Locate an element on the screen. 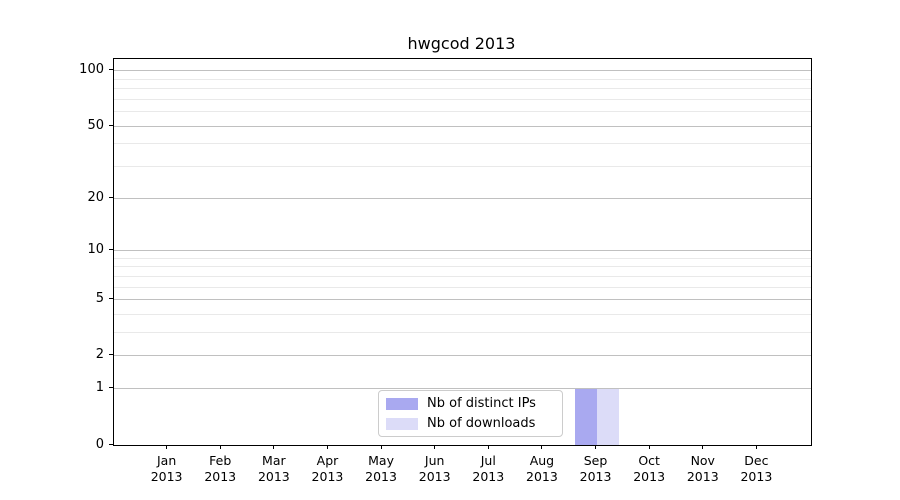 The image size is (900, 500). x-tick-label: May 2013 is located at coordinates (381, 468).